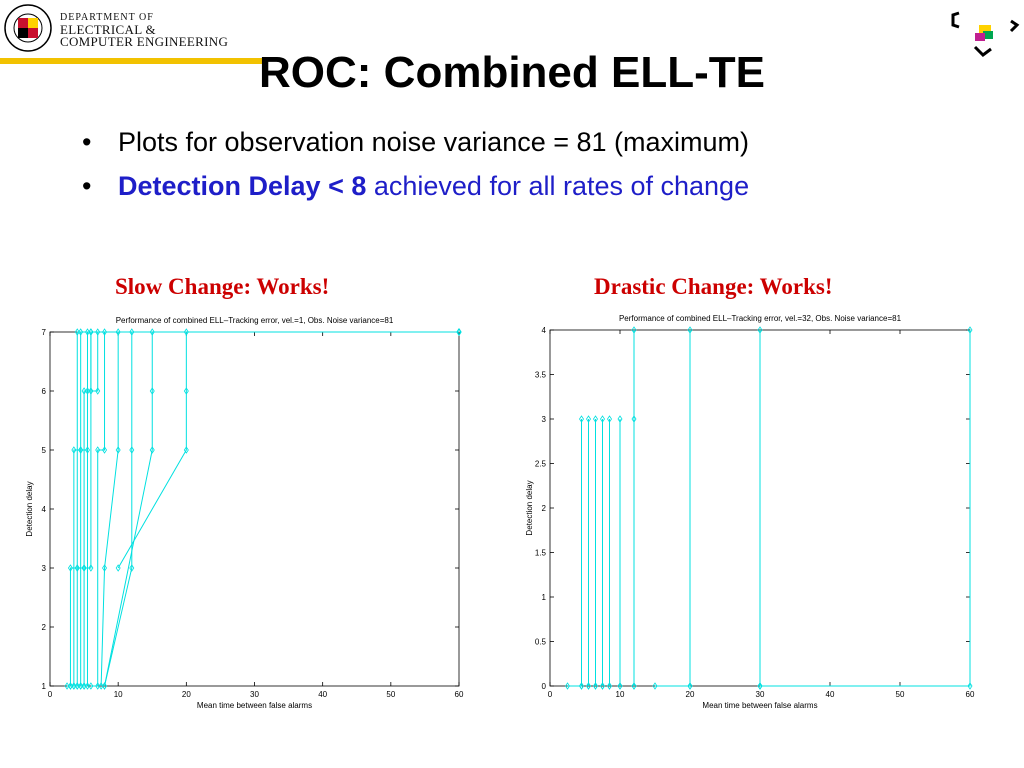 Image resolution: width=1024 pixels, height=768 pixels. What do you see at coordinates (690, 694) in the screenshot?
I see `x-tick-label: 20` at bounding box center [690, 694].